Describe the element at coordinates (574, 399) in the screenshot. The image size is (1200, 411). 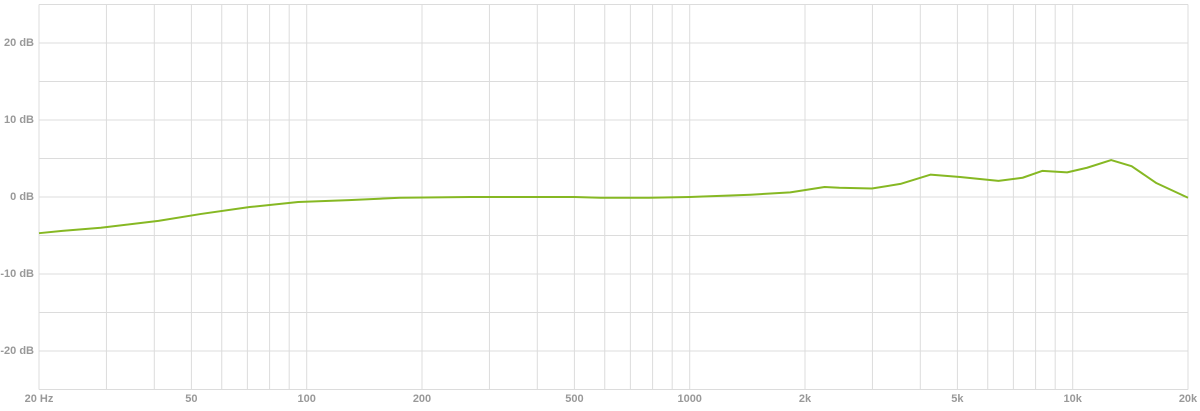
I see `x-tick-label: 500` at that location.